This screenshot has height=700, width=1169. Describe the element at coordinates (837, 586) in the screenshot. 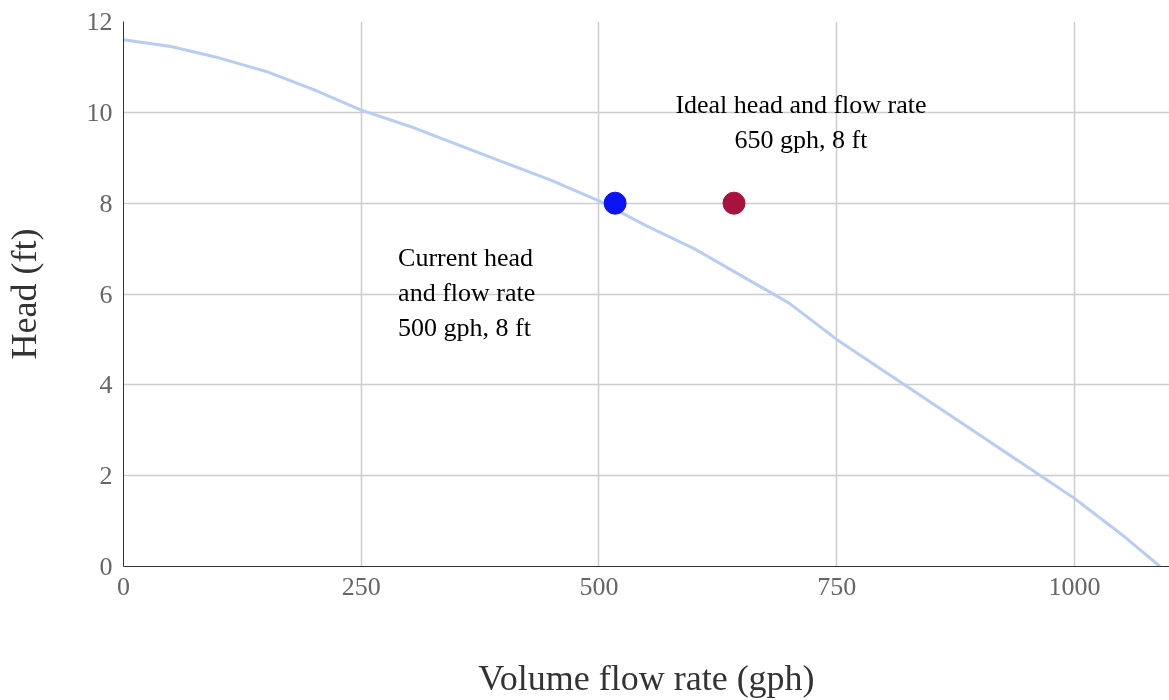

I see `x-tick-label: 750` at that location.